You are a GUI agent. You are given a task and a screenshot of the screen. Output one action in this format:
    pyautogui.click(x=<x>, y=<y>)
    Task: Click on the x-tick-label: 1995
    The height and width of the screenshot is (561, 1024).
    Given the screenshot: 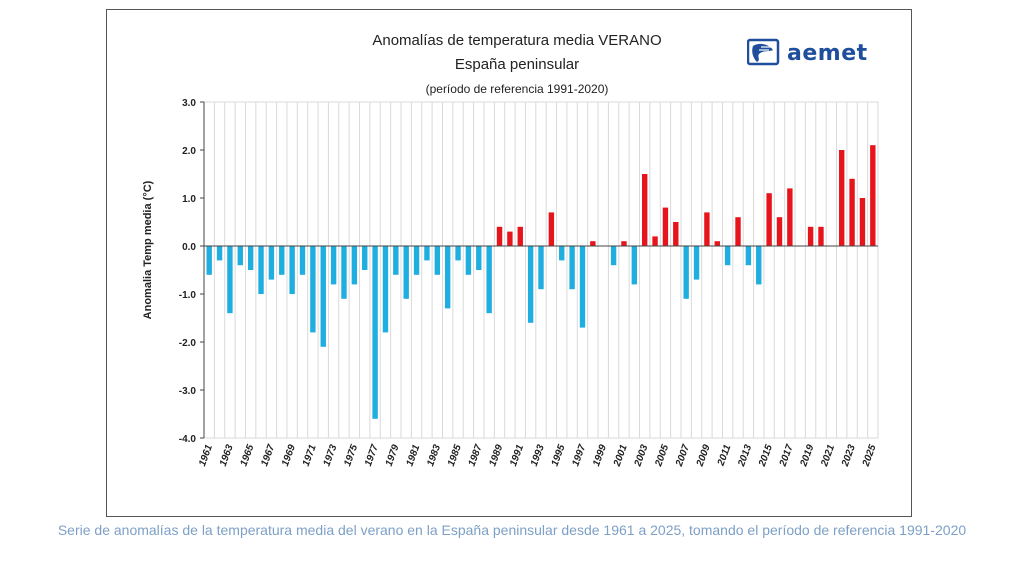 What is the action you would take?
    pyautogui.click(x=559, y=455)
    